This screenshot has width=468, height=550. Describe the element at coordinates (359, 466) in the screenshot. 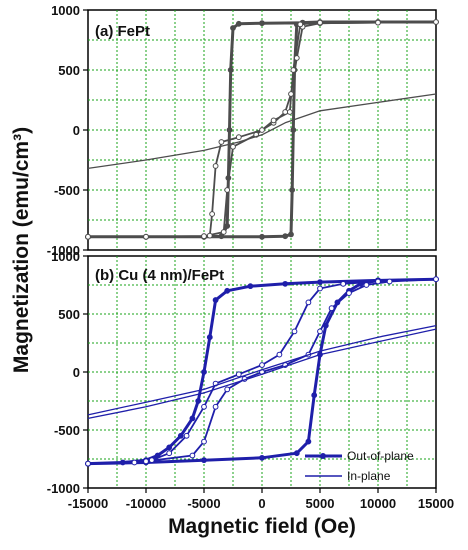

I see `legend: Out-of-plane In-plane` at that location.